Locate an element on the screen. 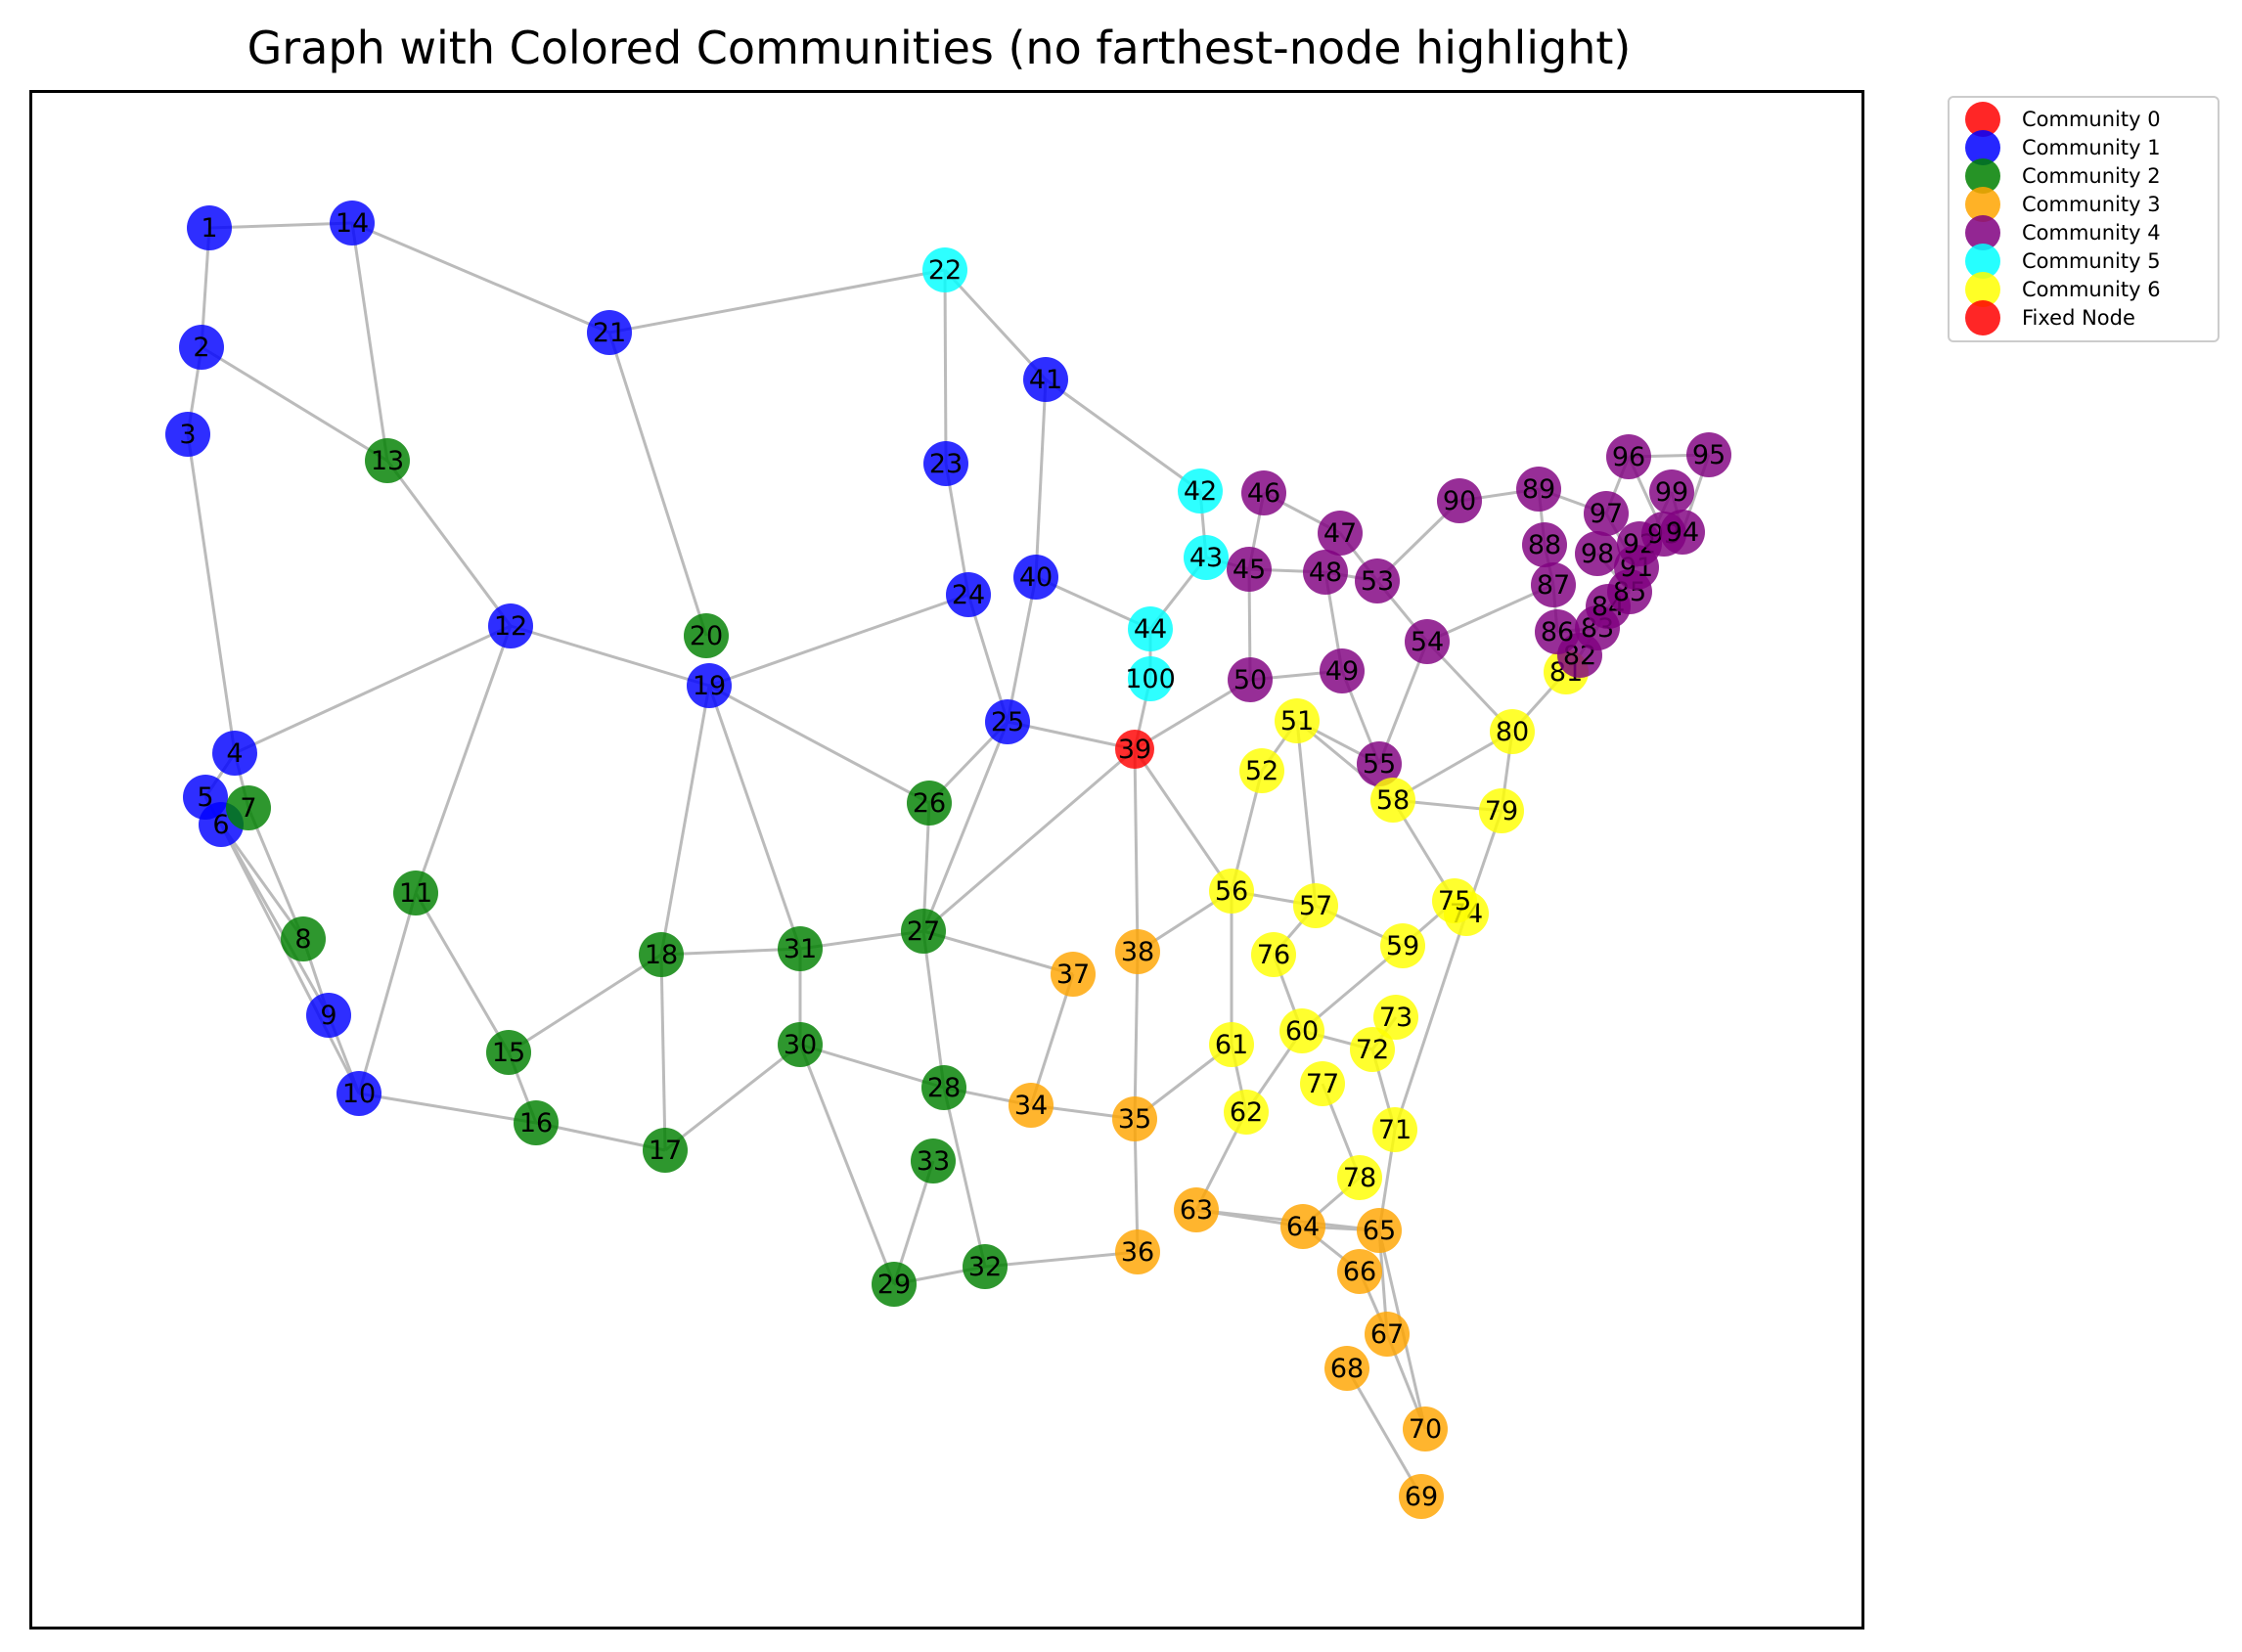 This screenshot has width=2242, height=1652. legend-label: Community 3 is located at coordinates (2091, 205).